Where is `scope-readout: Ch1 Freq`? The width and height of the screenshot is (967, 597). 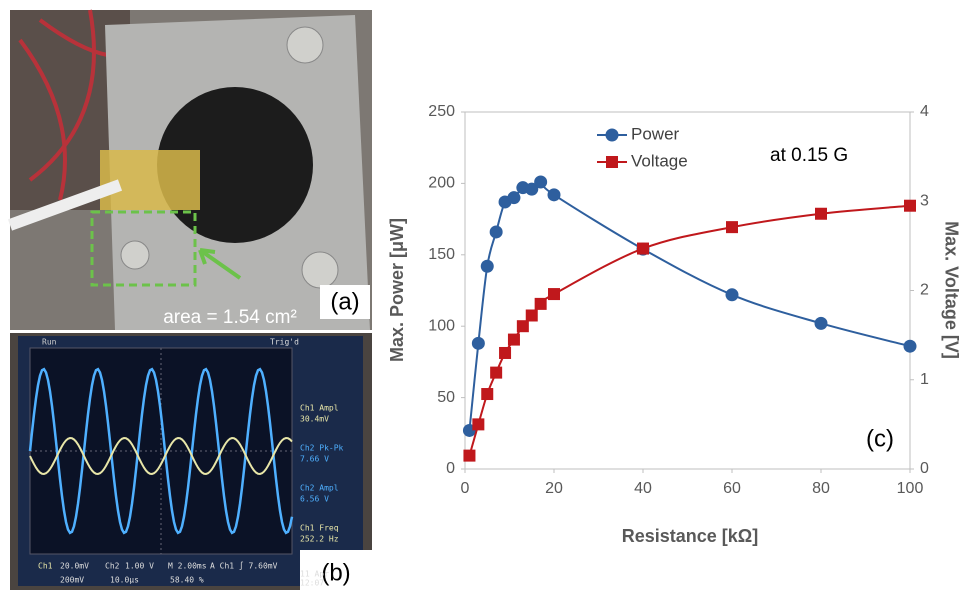 scope-readout: Ch1 Freq is located at coordinates (319, 528).